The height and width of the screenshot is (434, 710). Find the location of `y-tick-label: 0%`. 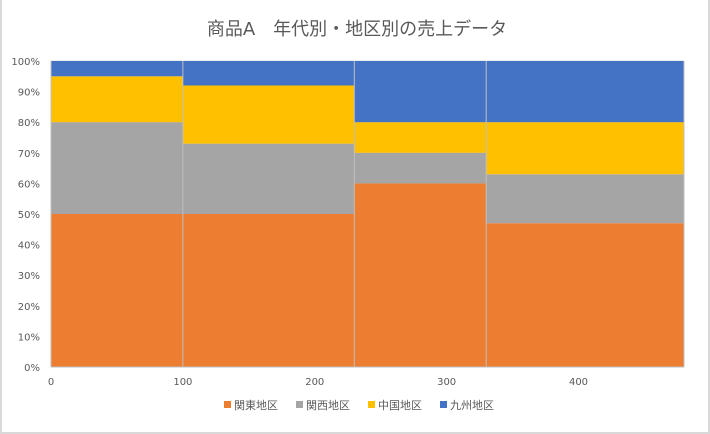

y-tick-label: 0% is located at coordinates (32, 368).